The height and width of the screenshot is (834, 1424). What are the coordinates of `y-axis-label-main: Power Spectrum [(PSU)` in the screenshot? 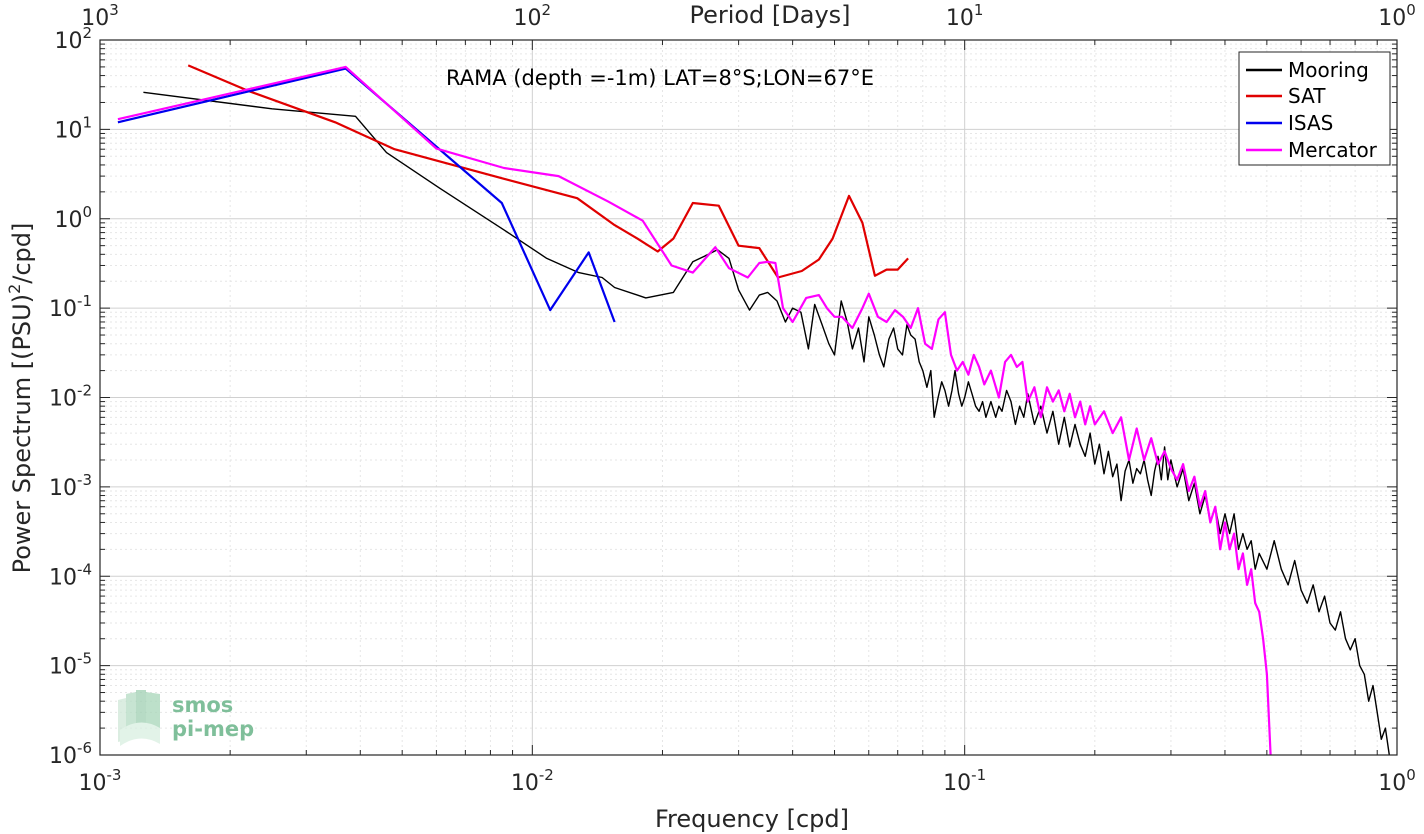 It's located at (22, 433).